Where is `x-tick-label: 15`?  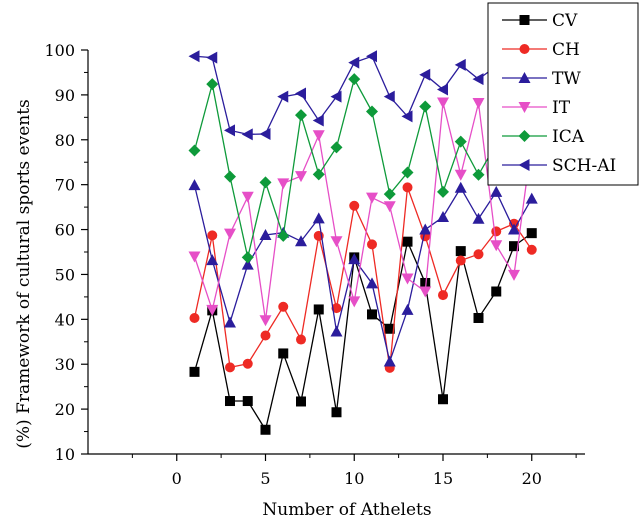 x-tick-label: 15 is located at coordinates (443, 478).